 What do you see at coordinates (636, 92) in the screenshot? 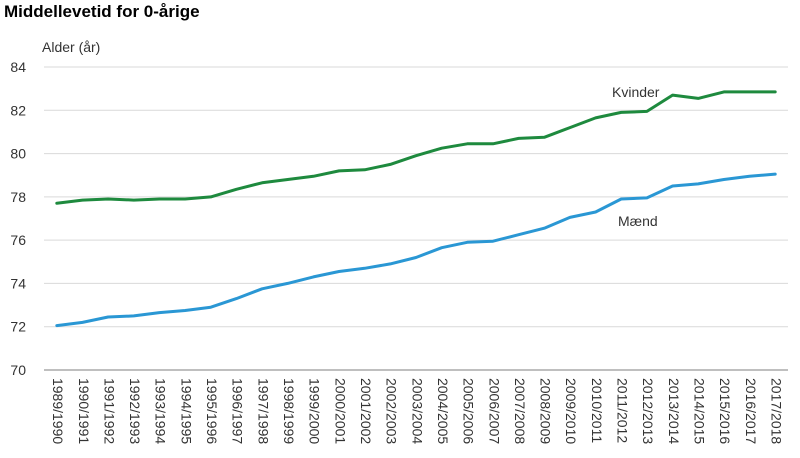
I see `series-label-kvinder: Kvinder` at bounding box center [636, 92].